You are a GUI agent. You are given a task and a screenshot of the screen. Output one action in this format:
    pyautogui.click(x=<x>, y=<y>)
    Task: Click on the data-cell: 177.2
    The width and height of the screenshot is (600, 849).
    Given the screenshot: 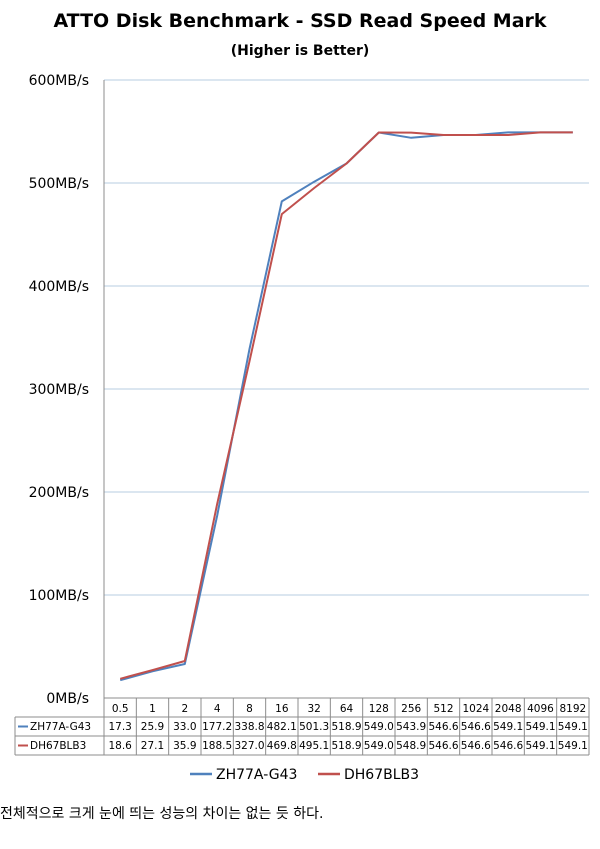 What is the action you would take?
    pyautogui.click(x=217, y=727)
    